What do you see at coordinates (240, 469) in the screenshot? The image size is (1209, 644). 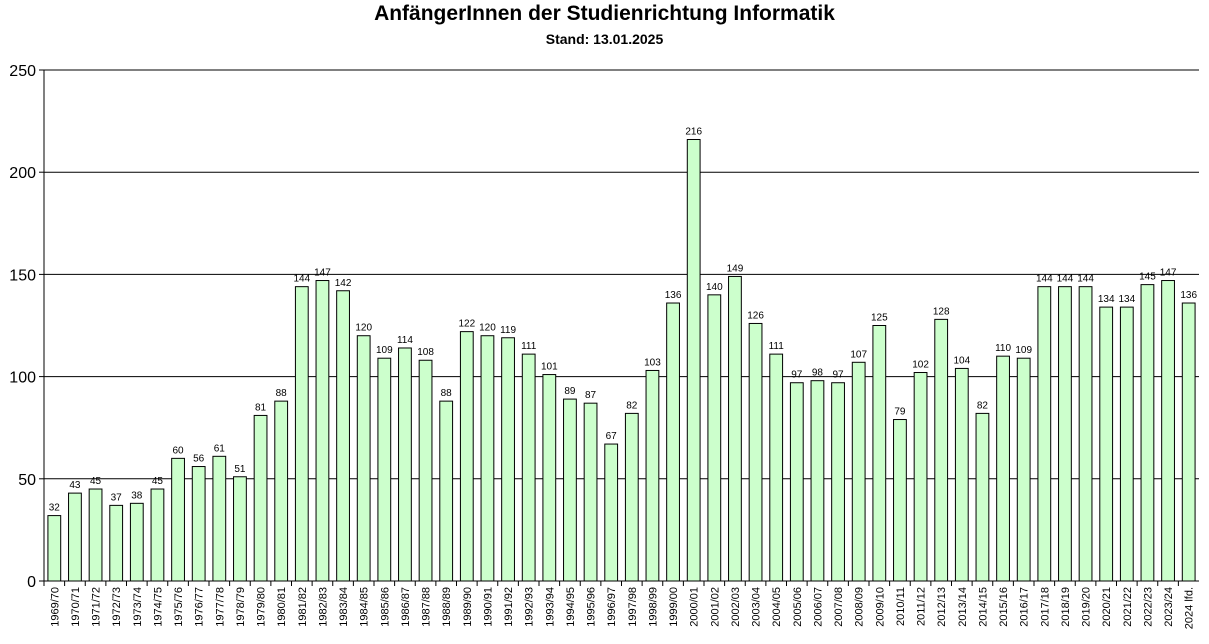 I see `data-label: 51` at bounding box center [240, 469].